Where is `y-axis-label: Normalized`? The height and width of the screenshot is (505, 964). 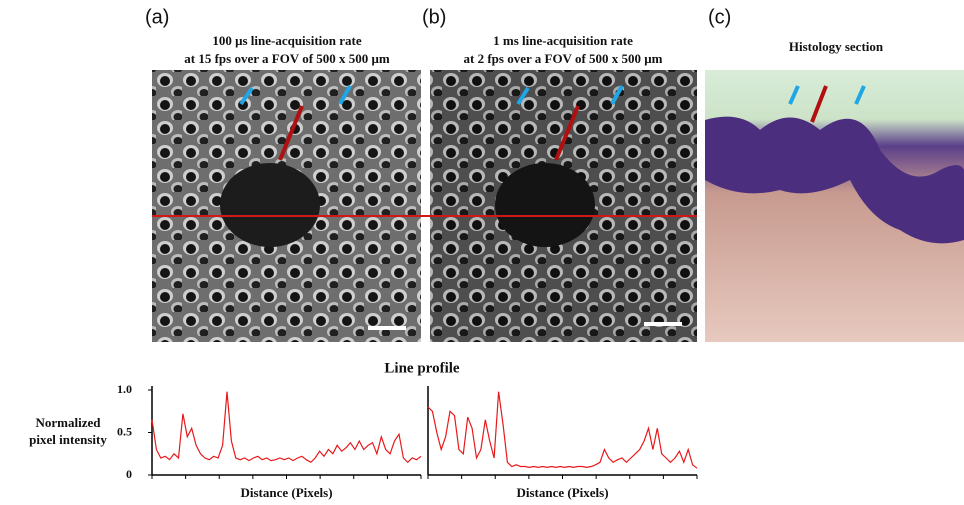 y-axis-label: Normalized is located at coordinates (69, 422).